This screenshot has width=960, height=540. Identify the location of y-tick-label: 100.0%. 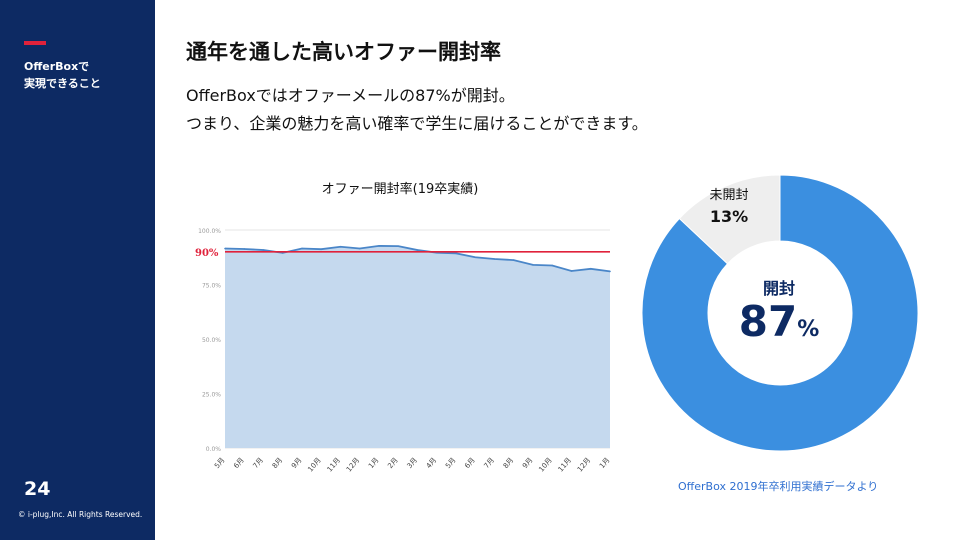
(209, 231).